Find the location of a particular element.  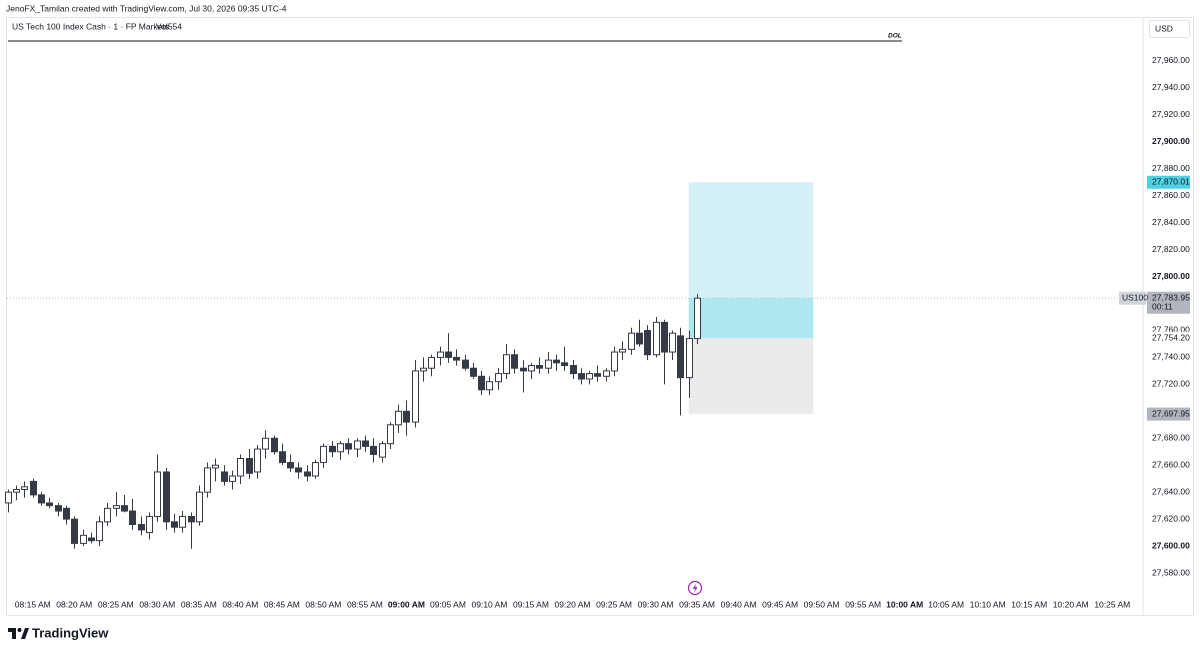

y-tick-label: 27,760.00 is located at coordinates (1171, 330).